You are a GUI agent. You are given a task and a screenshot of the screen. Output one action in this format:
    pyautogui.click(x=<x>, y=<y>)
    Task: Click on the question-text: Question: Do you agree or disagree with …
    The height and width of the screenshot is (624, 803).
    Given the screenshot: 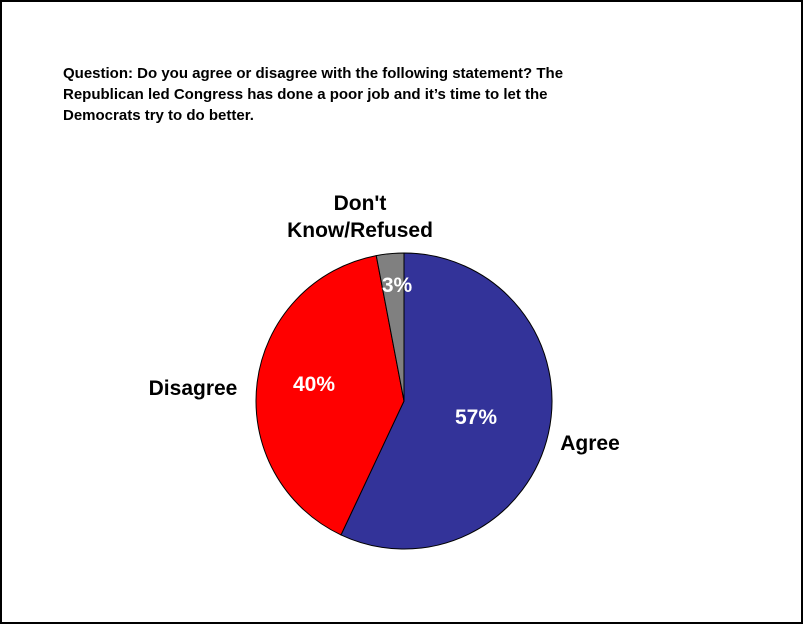 What is the action you would take?
    pyautogui.click(x=313, y=94)
    